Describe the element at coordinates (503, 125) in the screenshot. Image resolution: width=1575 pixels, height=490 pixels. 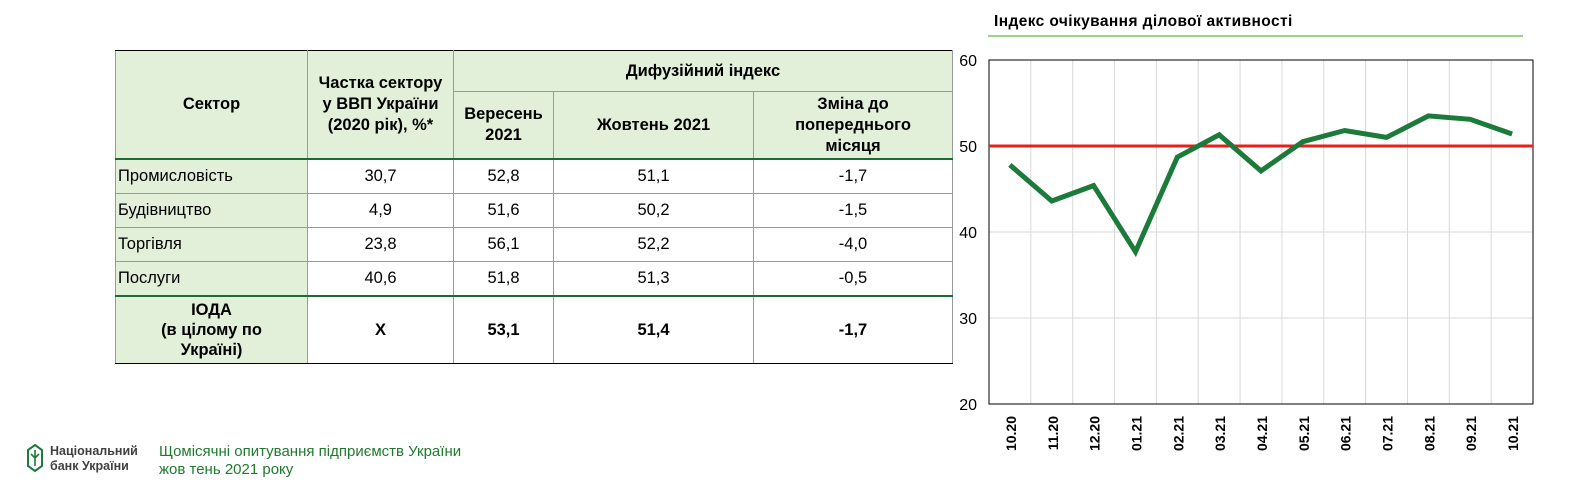
I see `header-september: Вересень 2021` at that location.